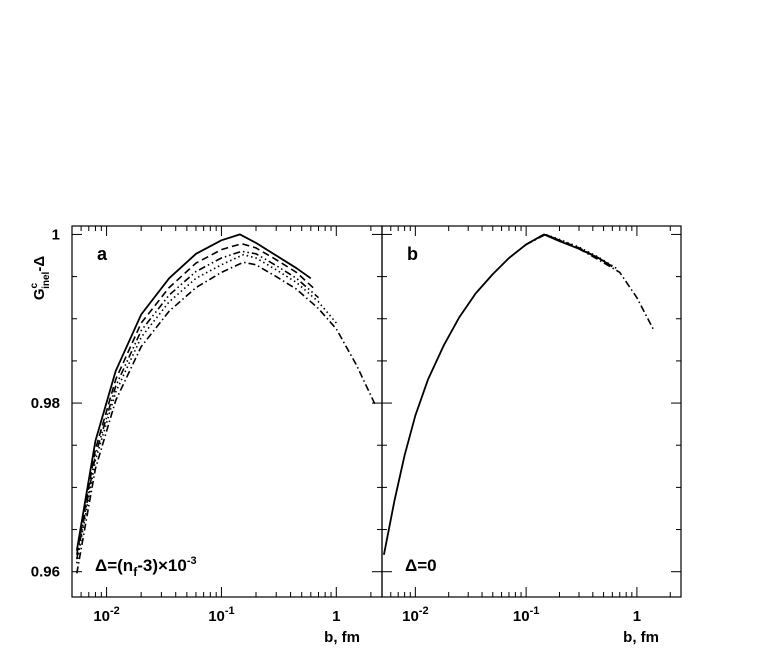  Describe the element at coordinates (146, 567) in the screenshot. I see `panel-annotation: Δ=(nf-3)×10-3` at that location.